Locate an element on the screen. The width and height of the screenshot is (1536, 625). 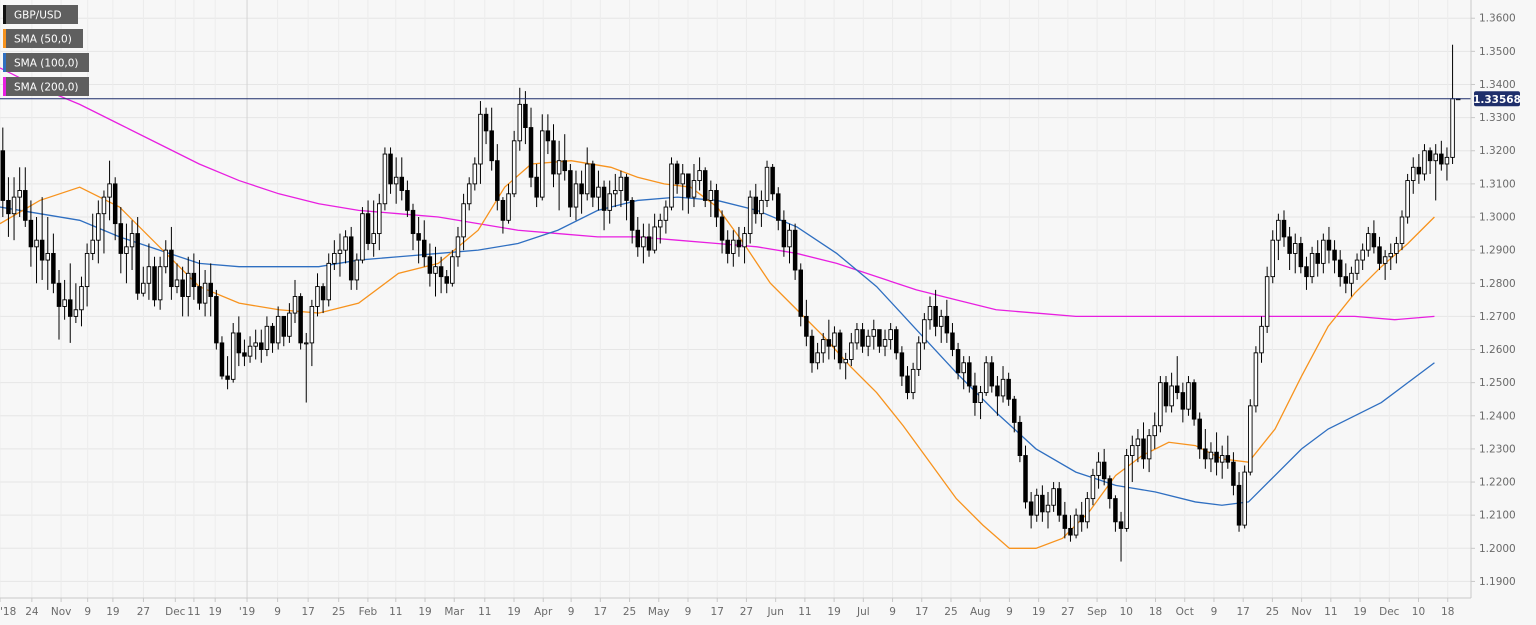
x-tick-label: '19 is located at coordinates (247, 612).